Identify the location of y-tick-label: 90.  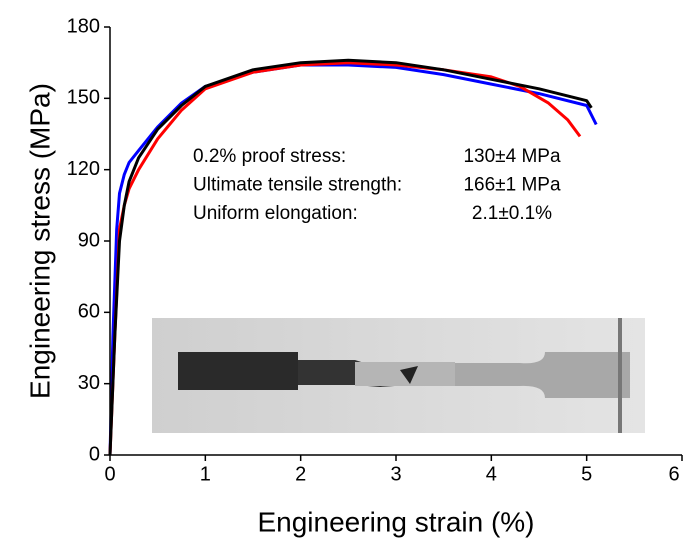
(89, 240).